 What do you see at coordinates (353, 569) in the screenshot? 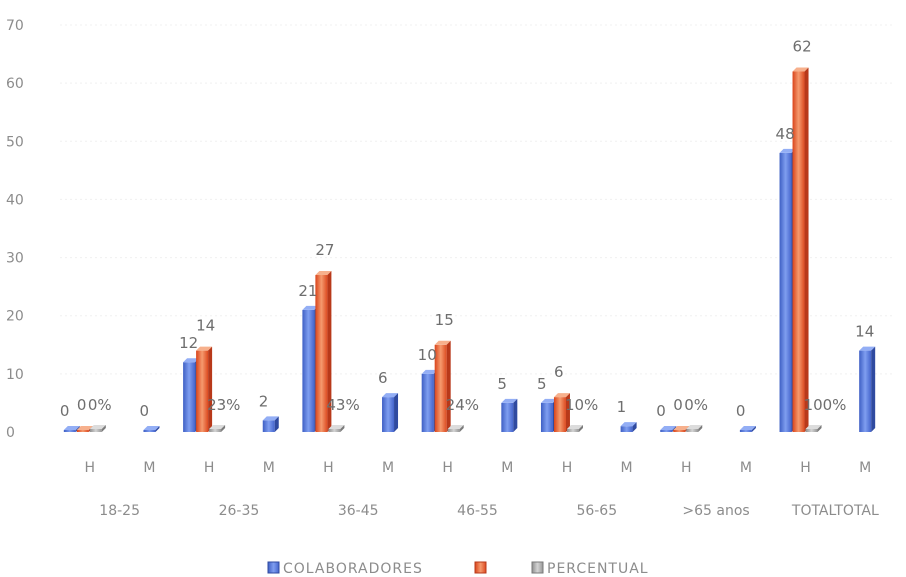
I see `legend-label: COLABORADORES` at bounding box center [353, 569].